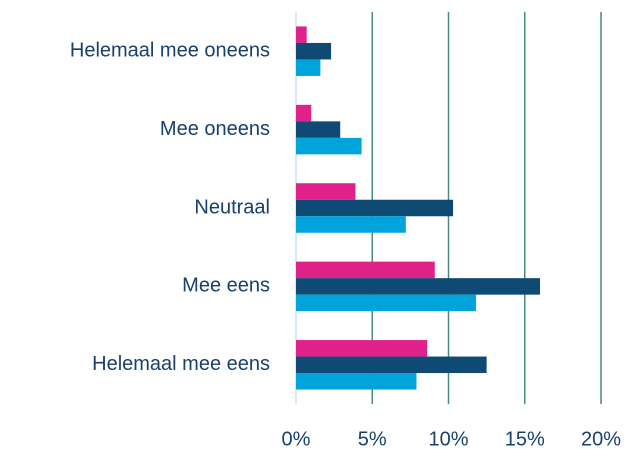 This screenshot has height=449, width=629. I want to click on y-tick-label: Neutraal, so click(232, 207).